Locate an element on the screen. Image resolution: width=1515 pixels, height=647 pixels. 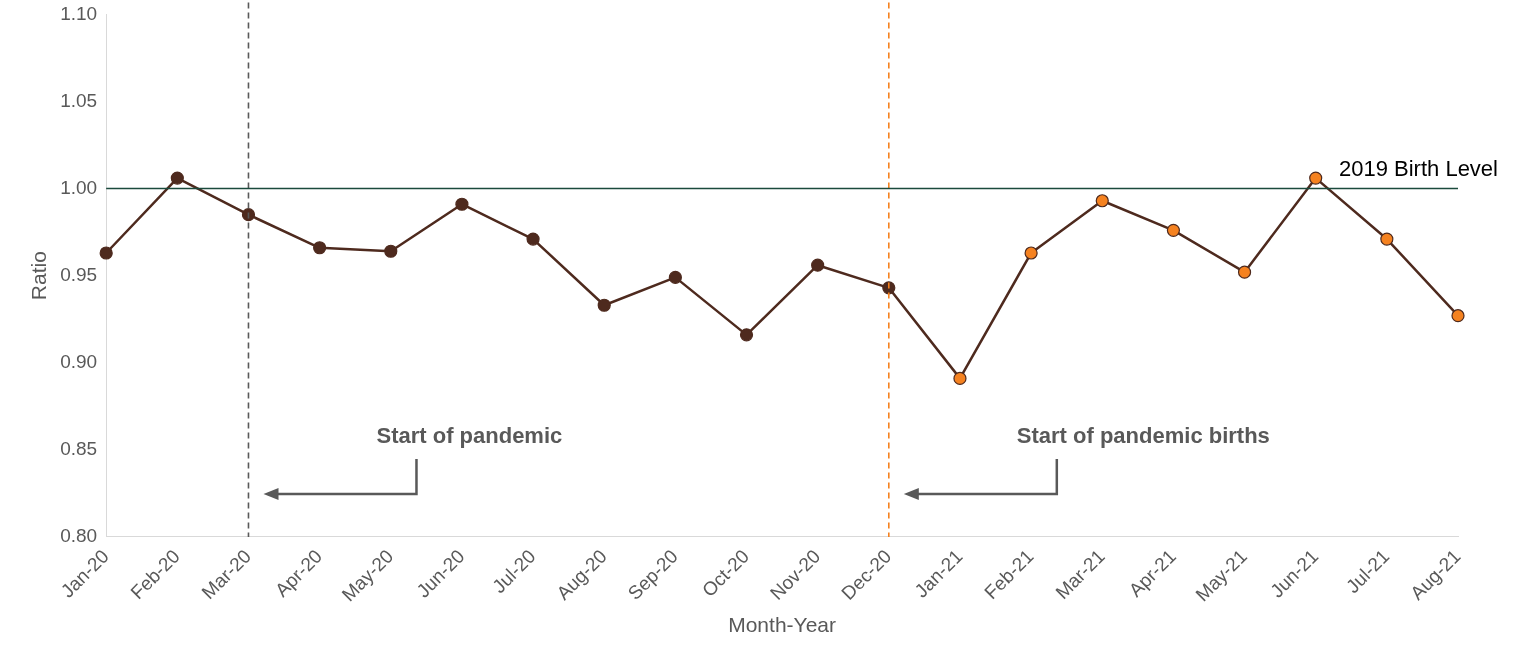
ref-line-label: 2019 Birth Level is located at coordinates (1418, 168).